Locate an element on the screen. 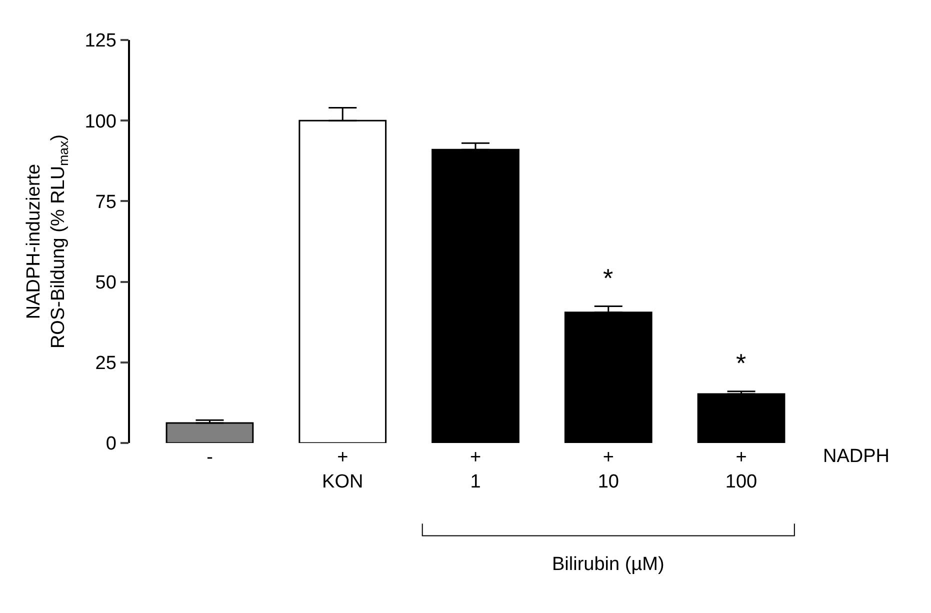 Image resolution: width=931 pixels, height=613 pixels. y-tick-label: 25 is located at coordinates (105, 363).